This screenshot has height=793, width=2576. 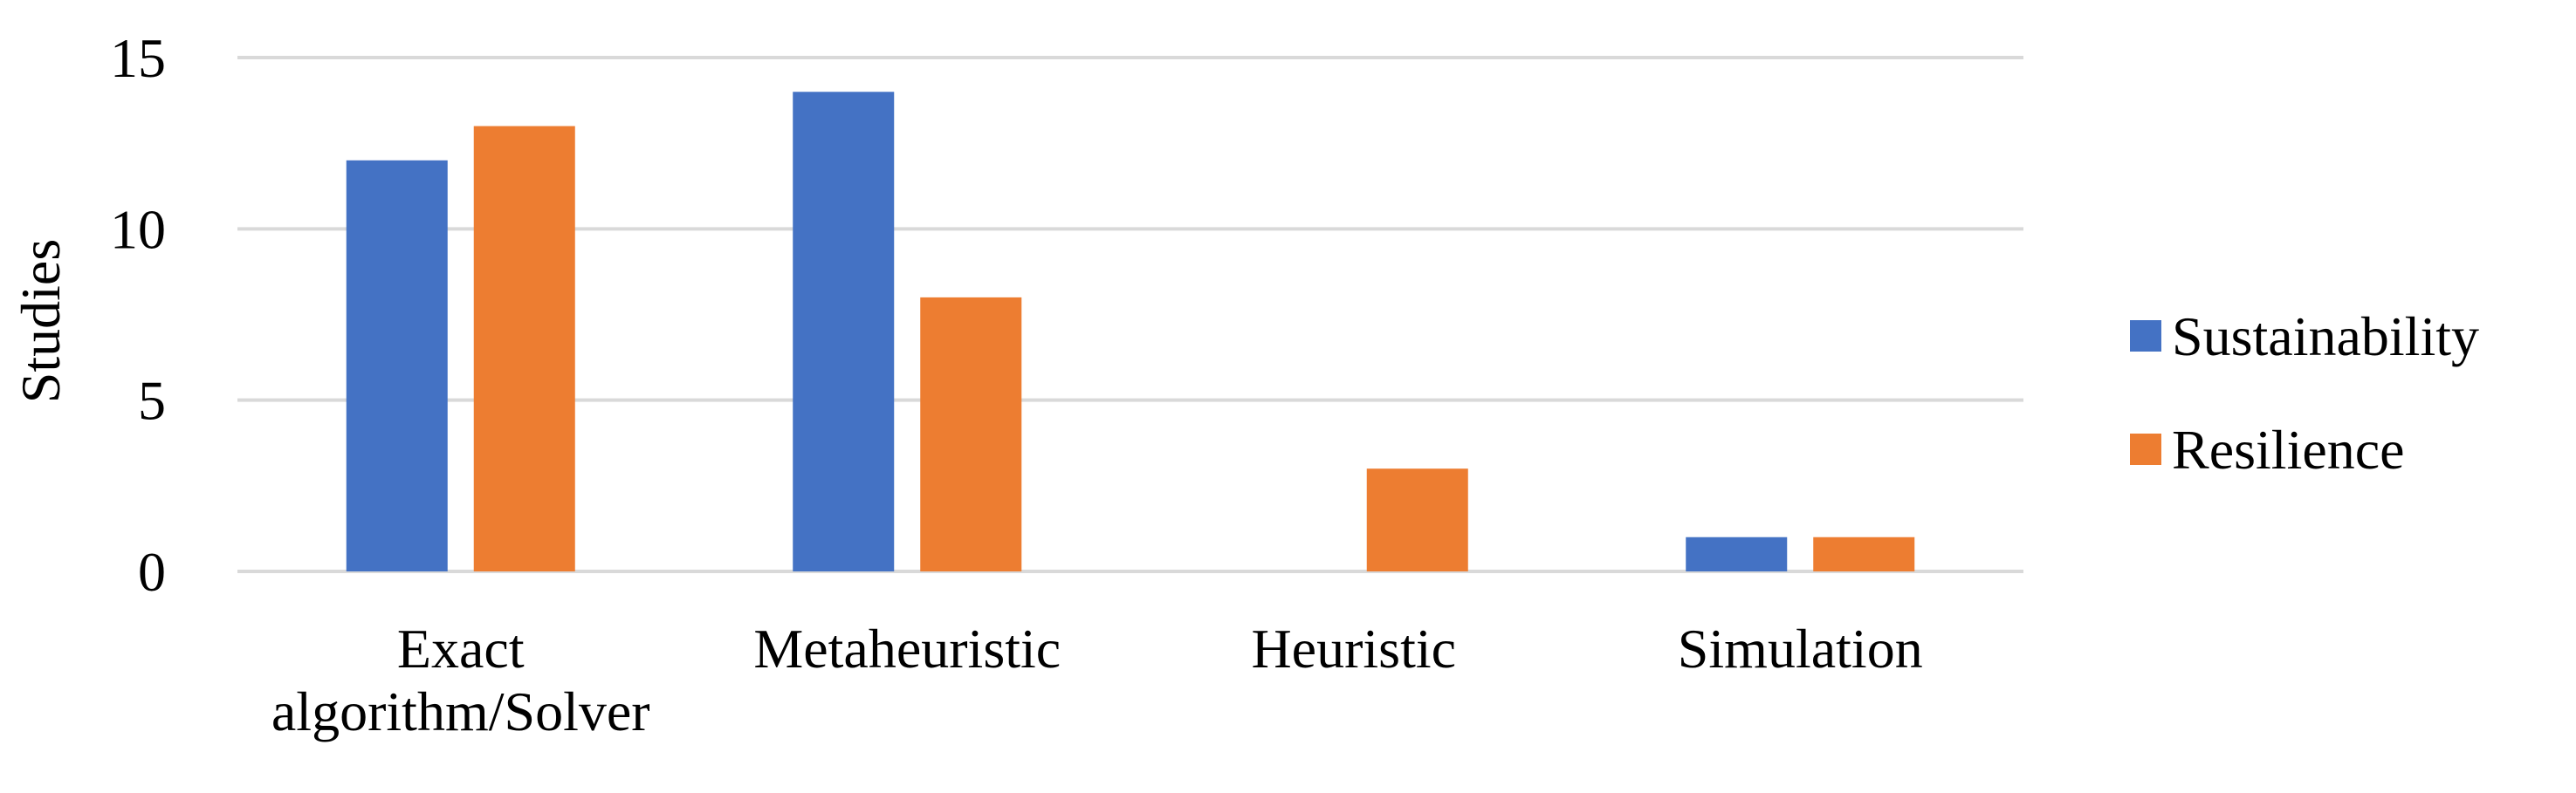 I want to click on x-category-label: Heuristic, so click(x=1353, y=649).